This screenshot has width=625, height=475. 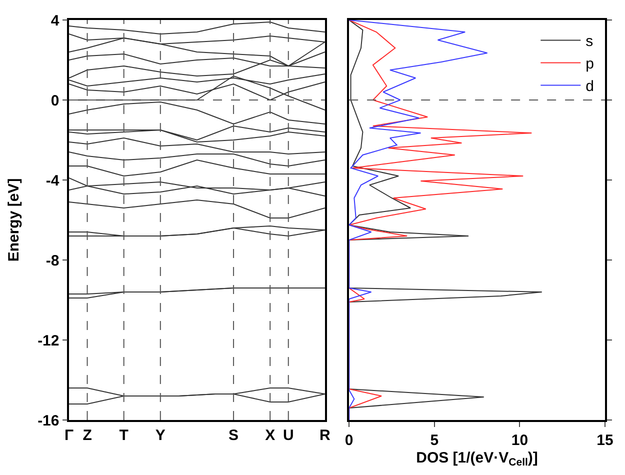 I want to click on x-tick-label: S, so click(x=233, y=435).